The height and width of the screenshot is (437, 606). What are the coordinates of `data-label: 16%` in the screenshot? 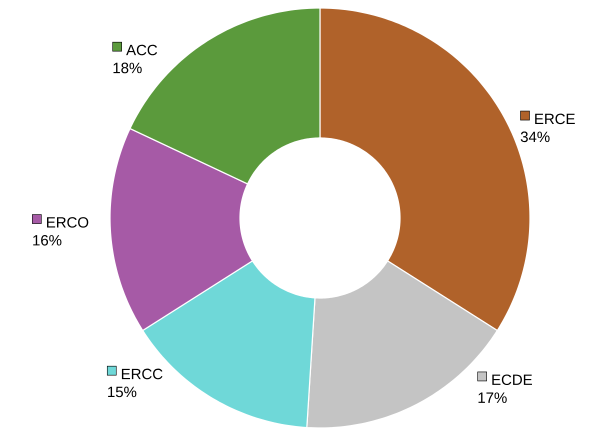 It's located at (47, 240).